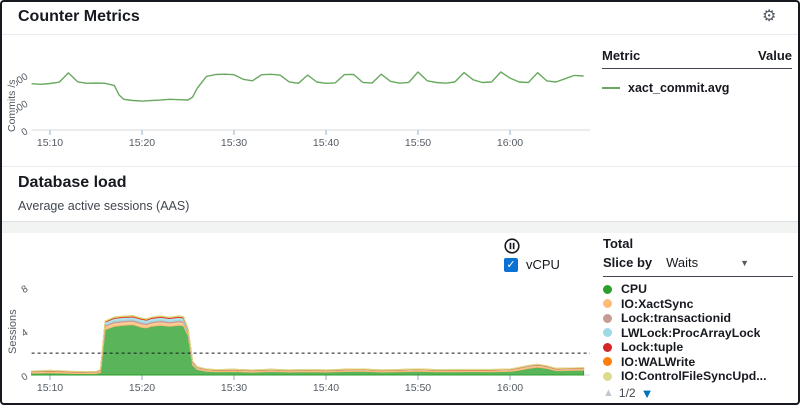 The image size is (800, 405). I want to click on legend-item: IO:XactSync, so click(698, 304).